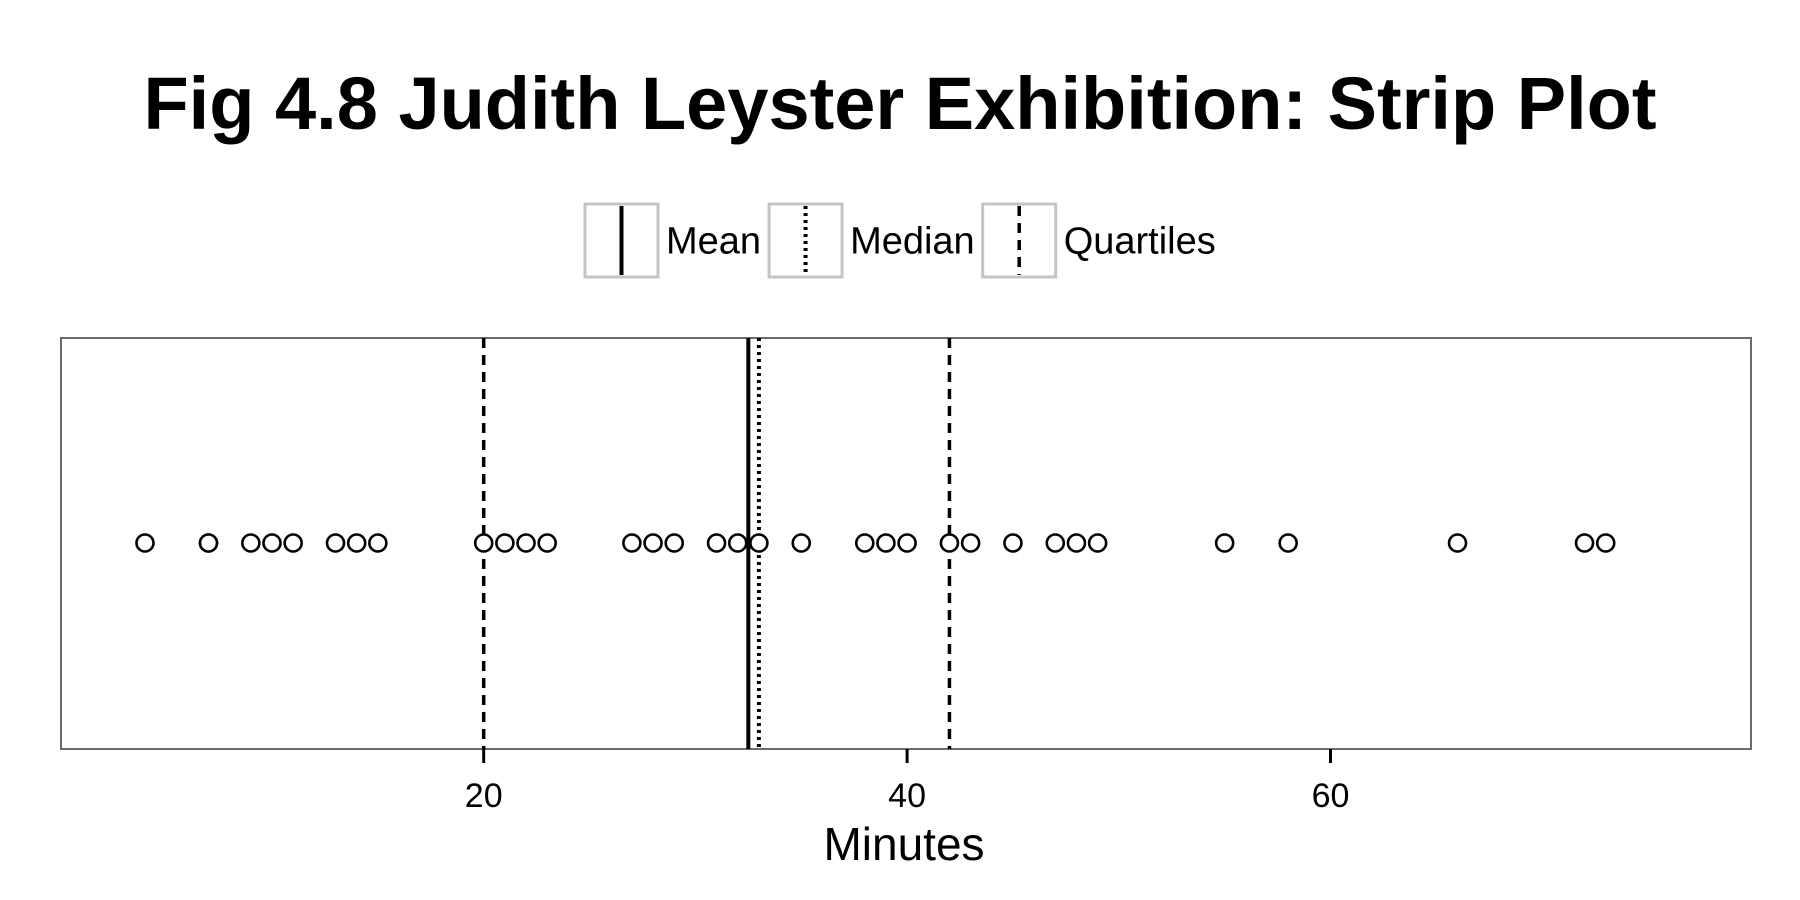 This screenshot has height=900, width=1800. I want to click on data-points, so click(875, 543).